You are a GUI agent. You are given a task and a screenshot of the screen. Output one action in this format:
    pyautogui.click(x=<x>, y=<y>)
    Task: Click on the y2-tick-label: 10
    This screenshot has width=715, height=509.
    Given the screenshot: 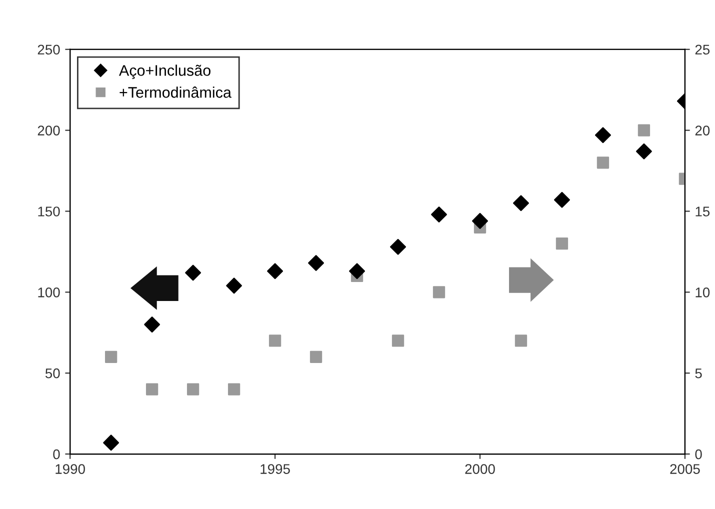 What is the action you would take?
    pyautogui.click(x=703, y=293)
    